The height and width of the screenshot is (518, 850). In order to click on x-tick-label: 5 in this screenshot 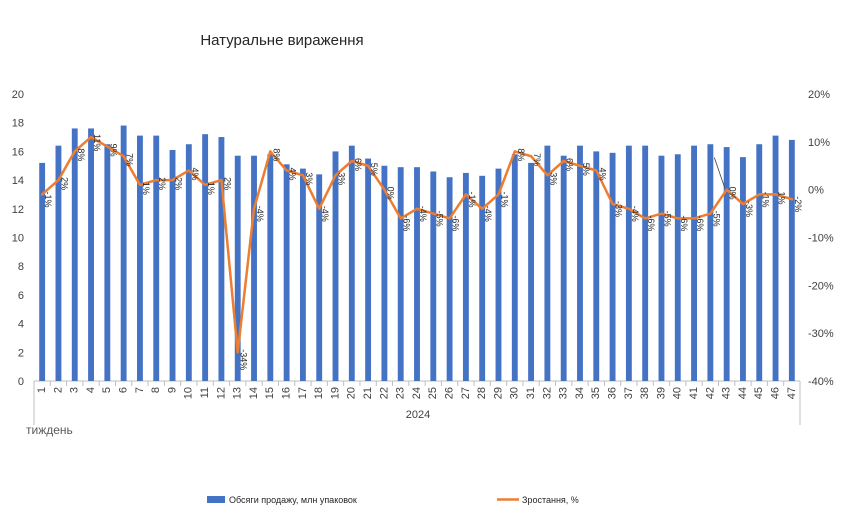, I will do `click(107, 390)`.